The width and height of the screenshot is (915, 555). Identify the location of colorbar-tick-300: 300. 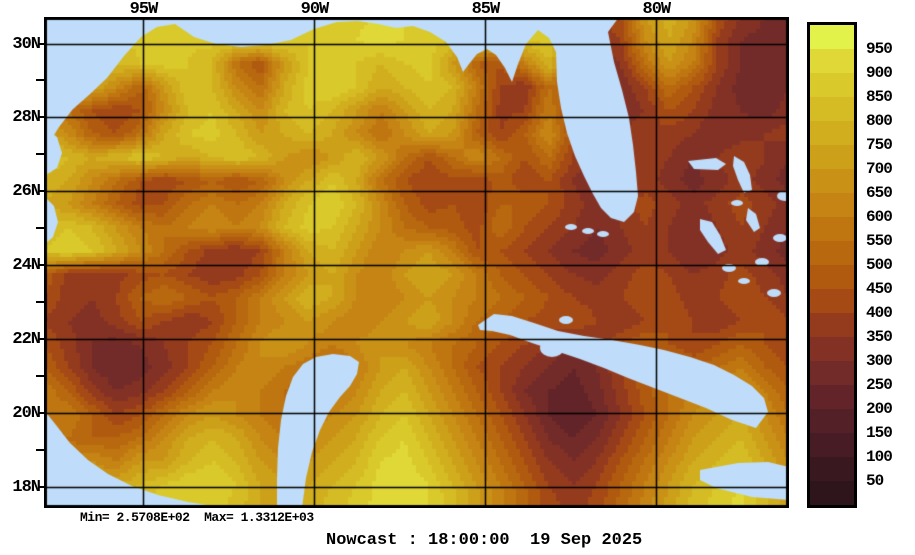
(879, 361).